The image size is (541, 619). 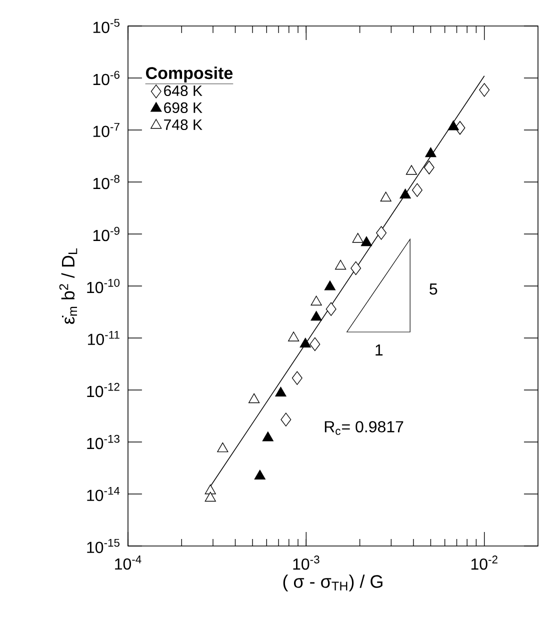 I want to click on legend-label: 648 K, so click(x=183, y=90).